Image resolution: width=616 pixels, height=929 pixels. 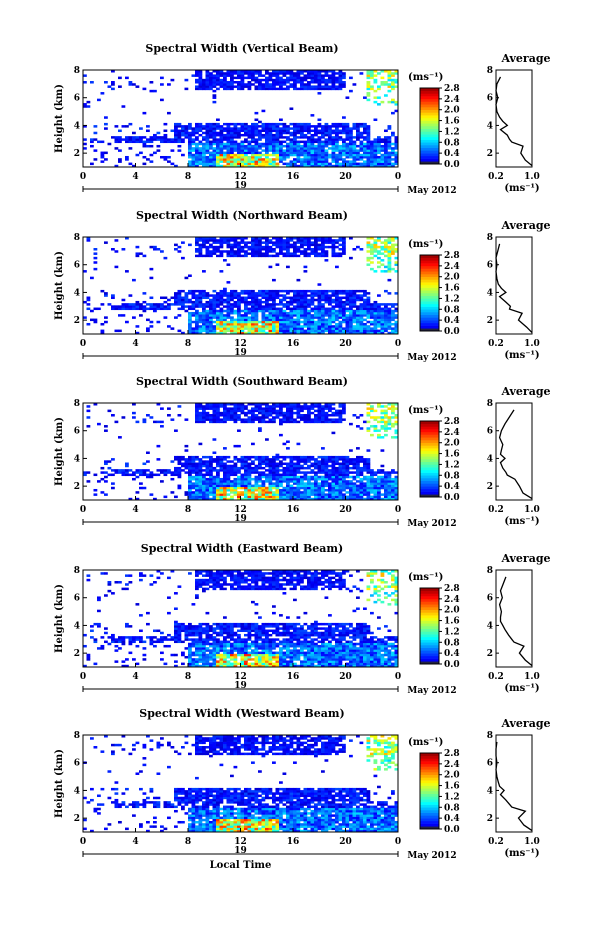 I want to click on x-tick-label: 12, so click(x=240, y=344).